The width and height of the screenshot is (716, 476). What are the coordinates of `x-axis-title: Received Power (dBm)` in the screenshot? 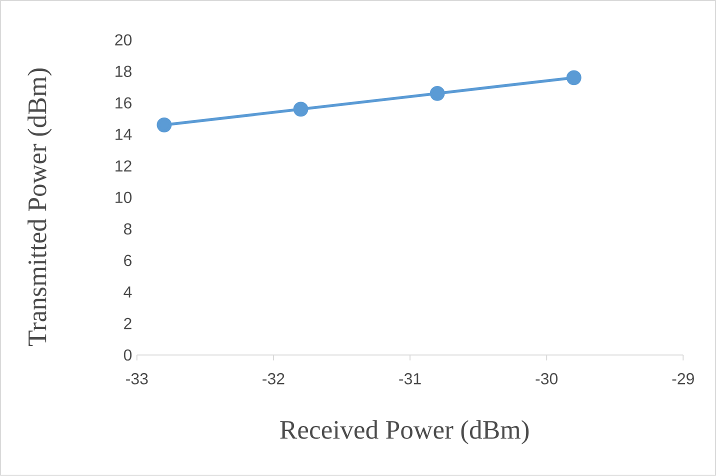 It's located at (404, 432).